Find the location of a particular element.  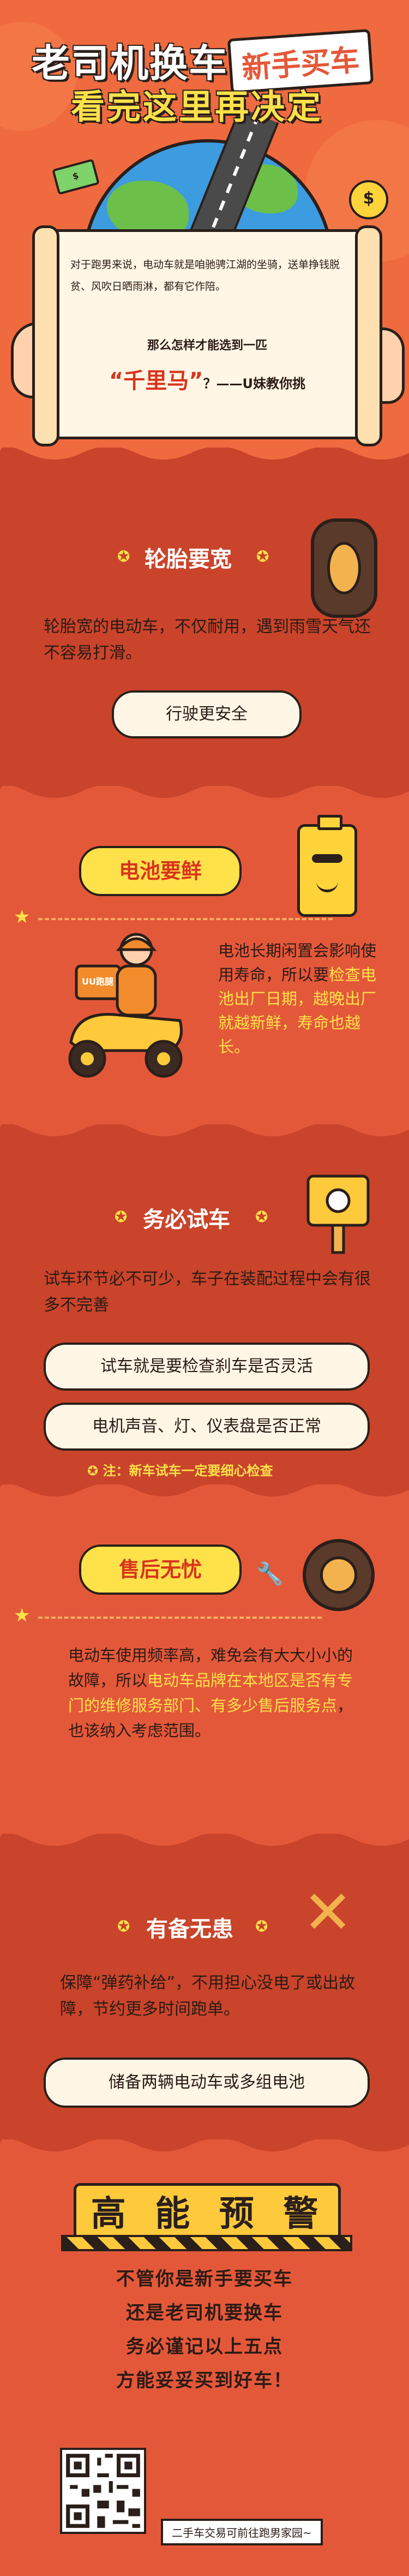

cross-wrench-icon: ✕ is located at coordinates (328, 1912).